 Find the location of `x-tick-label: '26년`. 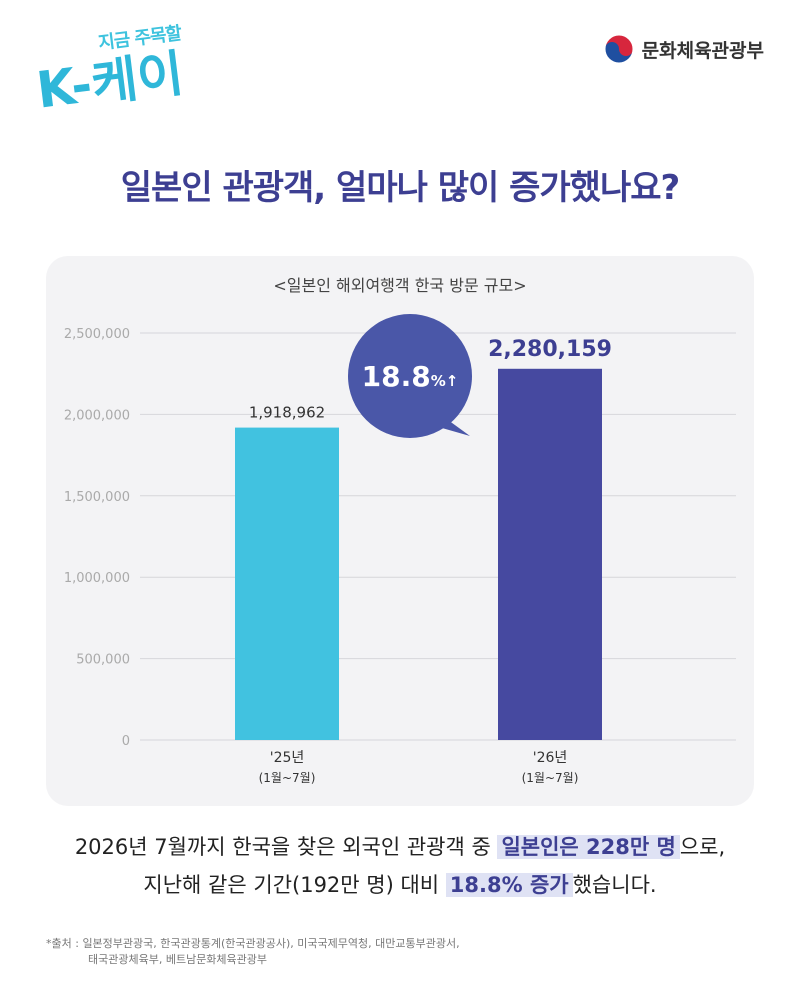

x-tick-label: '26년 is located at coordinates (550, 758).